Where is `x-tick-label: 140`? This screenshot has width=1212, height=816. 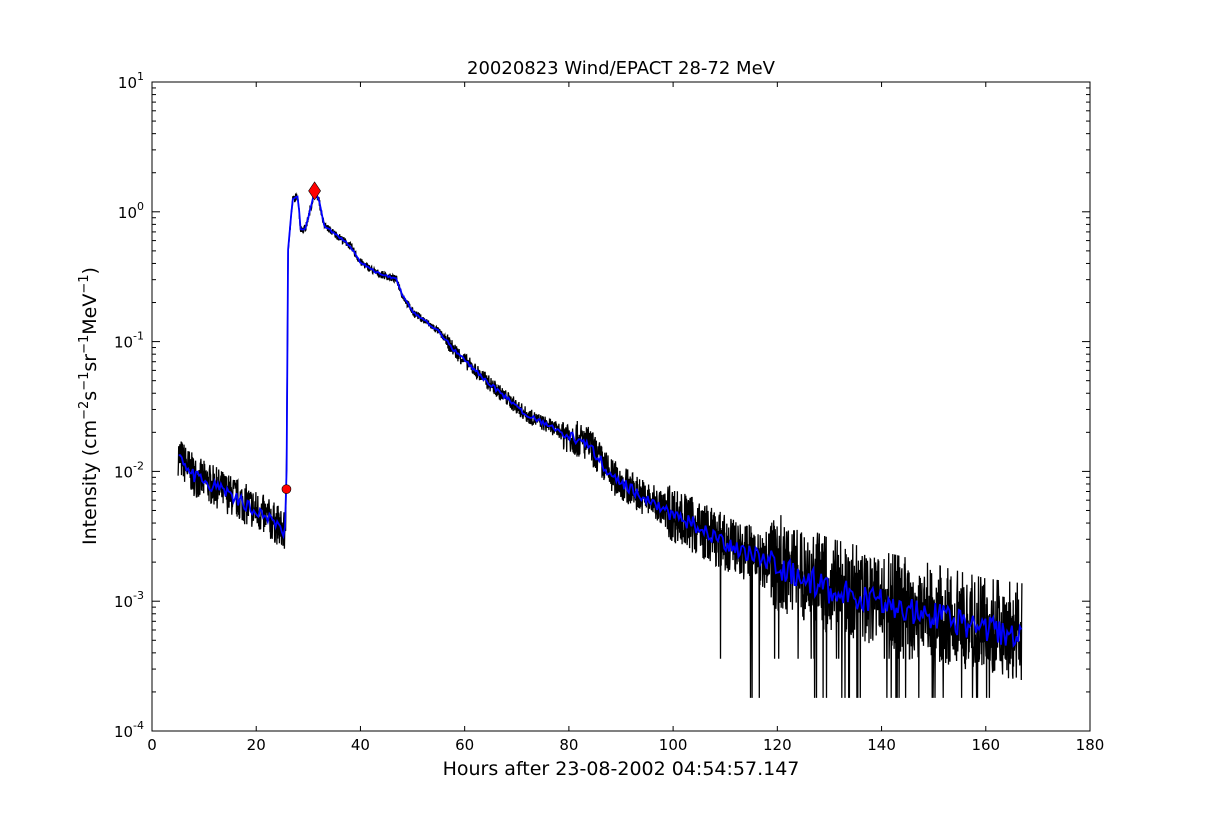 x-tick-label: 140 is located at coordinates (881, 745).